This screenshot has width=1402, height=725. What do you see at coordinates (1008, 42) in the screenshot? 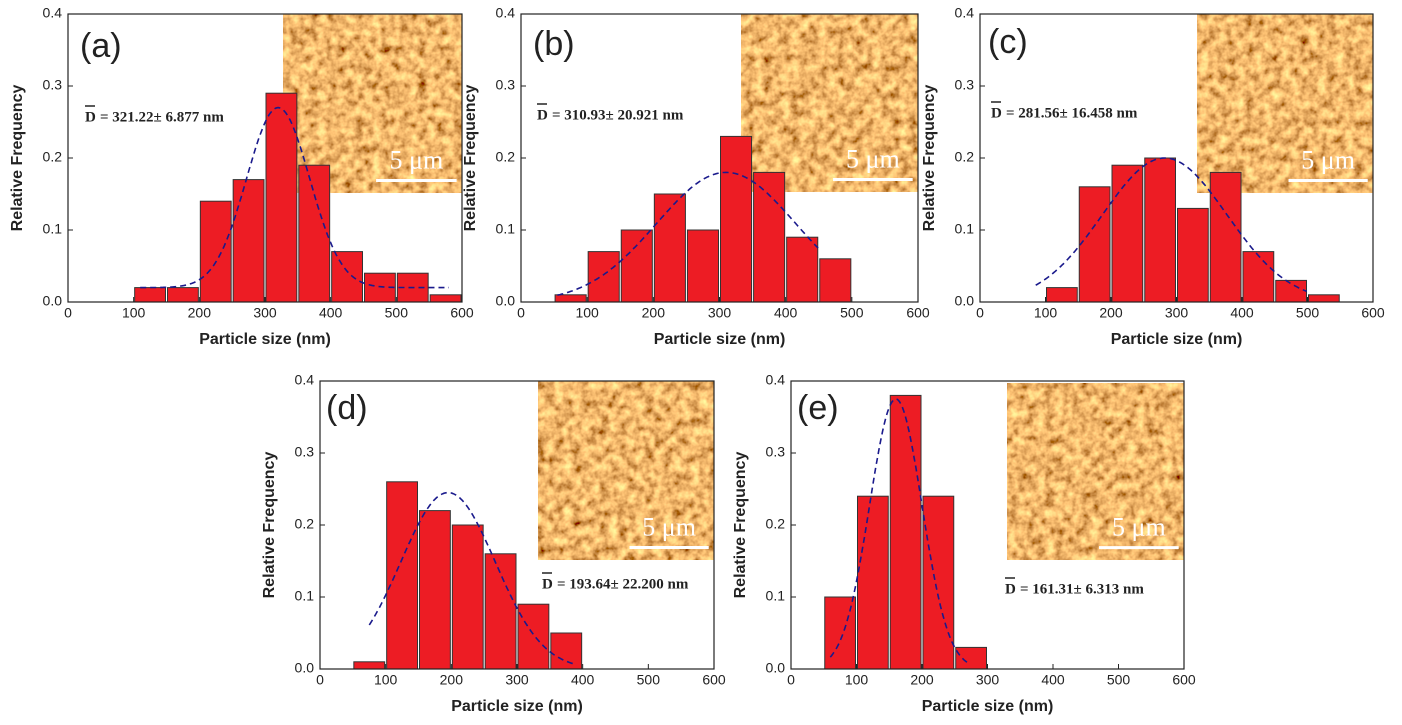
I see `panel-label: (c)` at bounding box center [1008, 42].